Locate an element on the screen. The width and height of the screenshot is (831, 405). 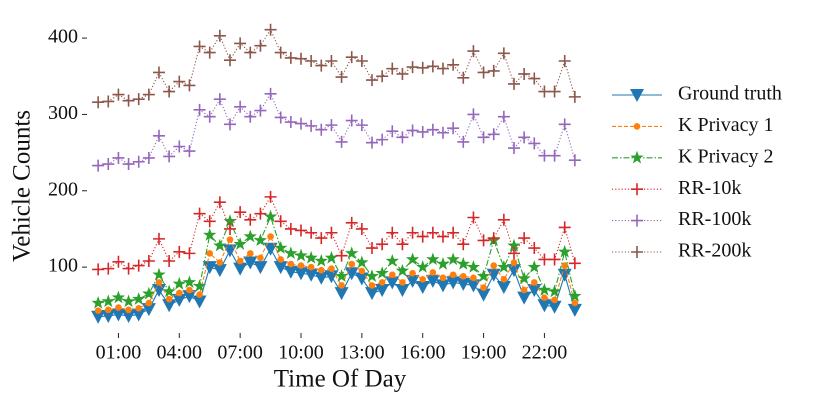
series is located at coordinates (336, 259).